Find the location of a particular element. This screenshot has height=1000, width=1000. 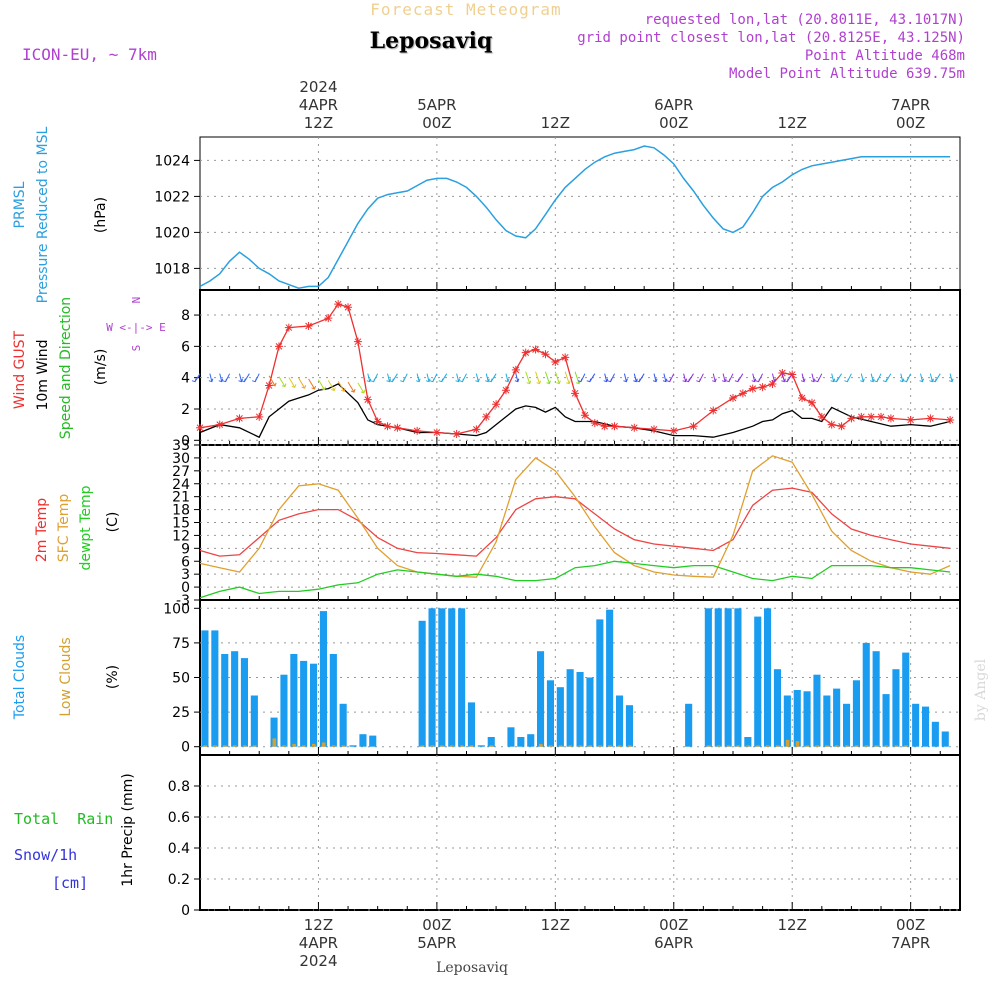

y-tick-label: -3 is located at coordinates (183, 601).